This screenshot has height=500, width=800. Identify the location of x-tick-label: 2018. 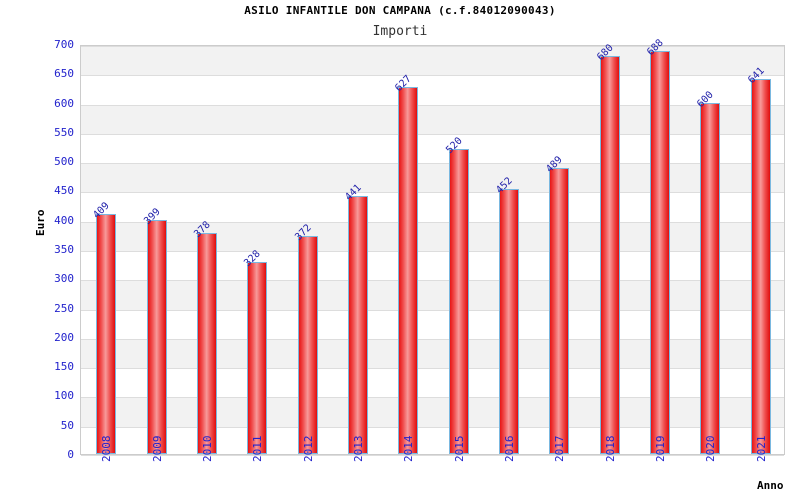
(610, 449).